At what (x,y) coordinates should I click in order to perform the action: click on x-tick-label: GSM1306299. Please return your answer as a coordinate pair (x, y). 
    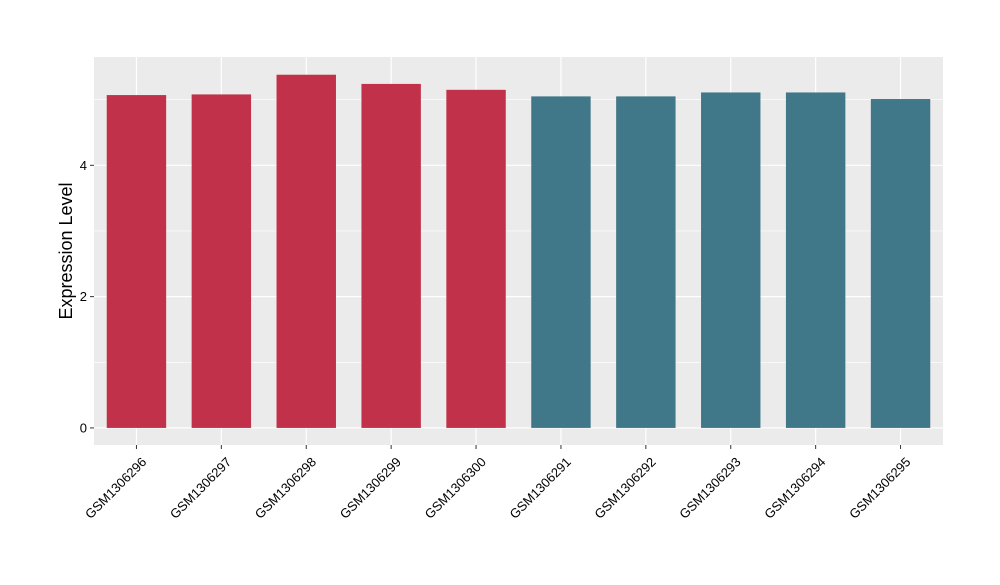
    Looking at the image, I should click on (370, 487).